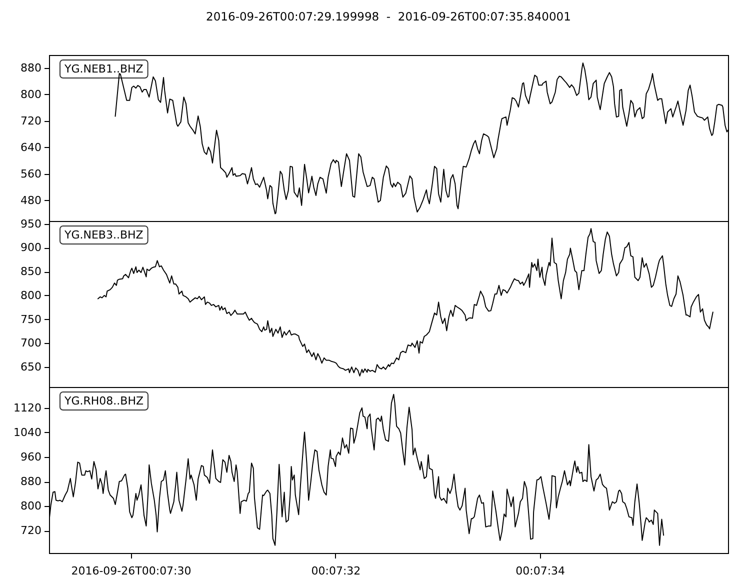 This screenshot has width=739, height=587. What do you see at coordinates (104, 401) in the screenshot?
I see `text: YG.RH08..BHZ` at bounding box center [104, 401].